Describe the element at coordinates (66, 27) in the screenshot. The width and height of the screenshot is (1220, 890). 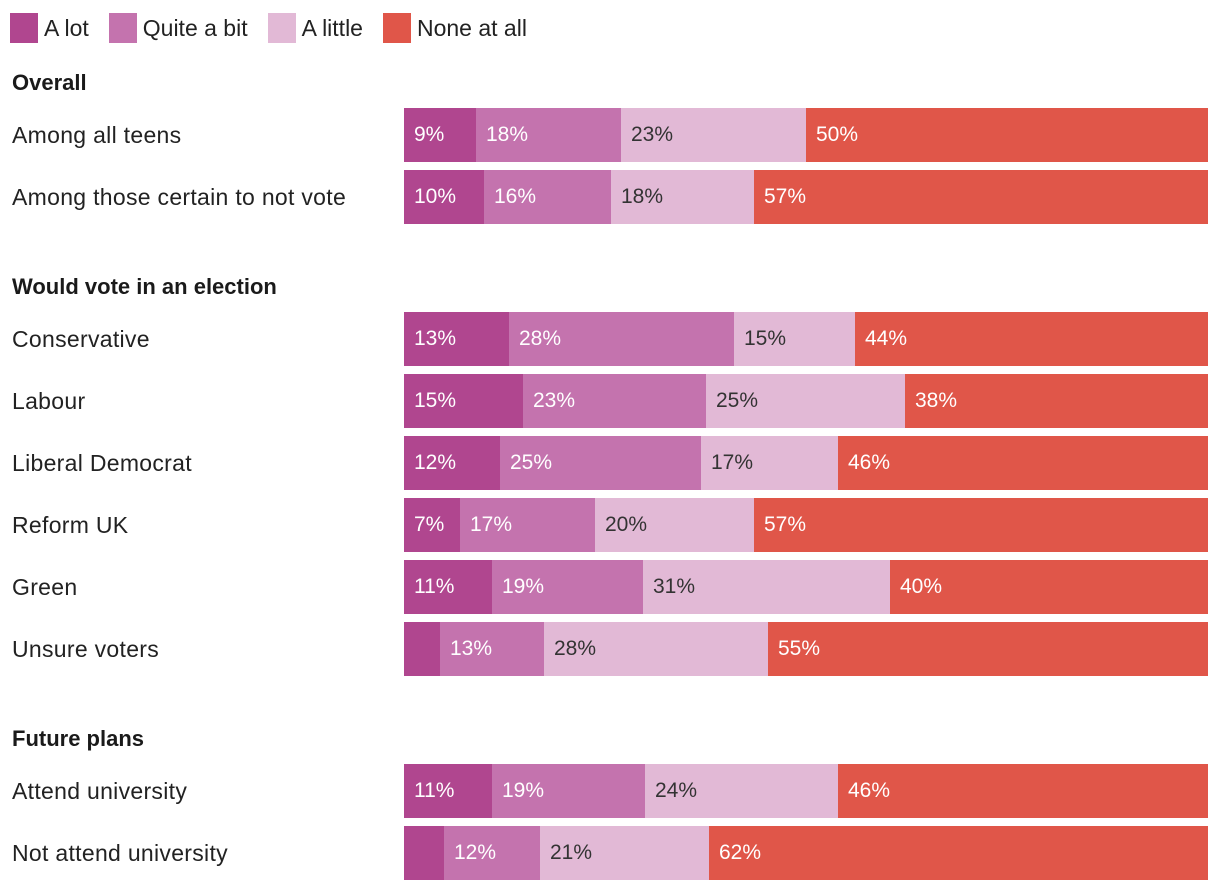
I see `legend-label: A lot` at that location.